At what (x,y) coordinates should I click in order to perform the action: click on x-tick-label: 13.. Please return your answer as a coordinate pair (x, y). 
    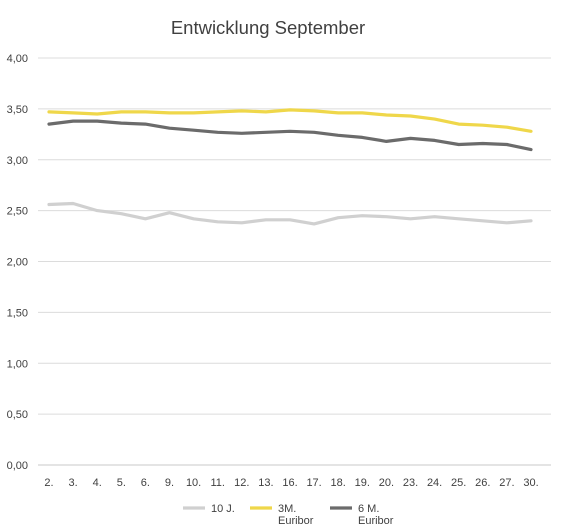
    Looking at the image, I should click on (265, 483).